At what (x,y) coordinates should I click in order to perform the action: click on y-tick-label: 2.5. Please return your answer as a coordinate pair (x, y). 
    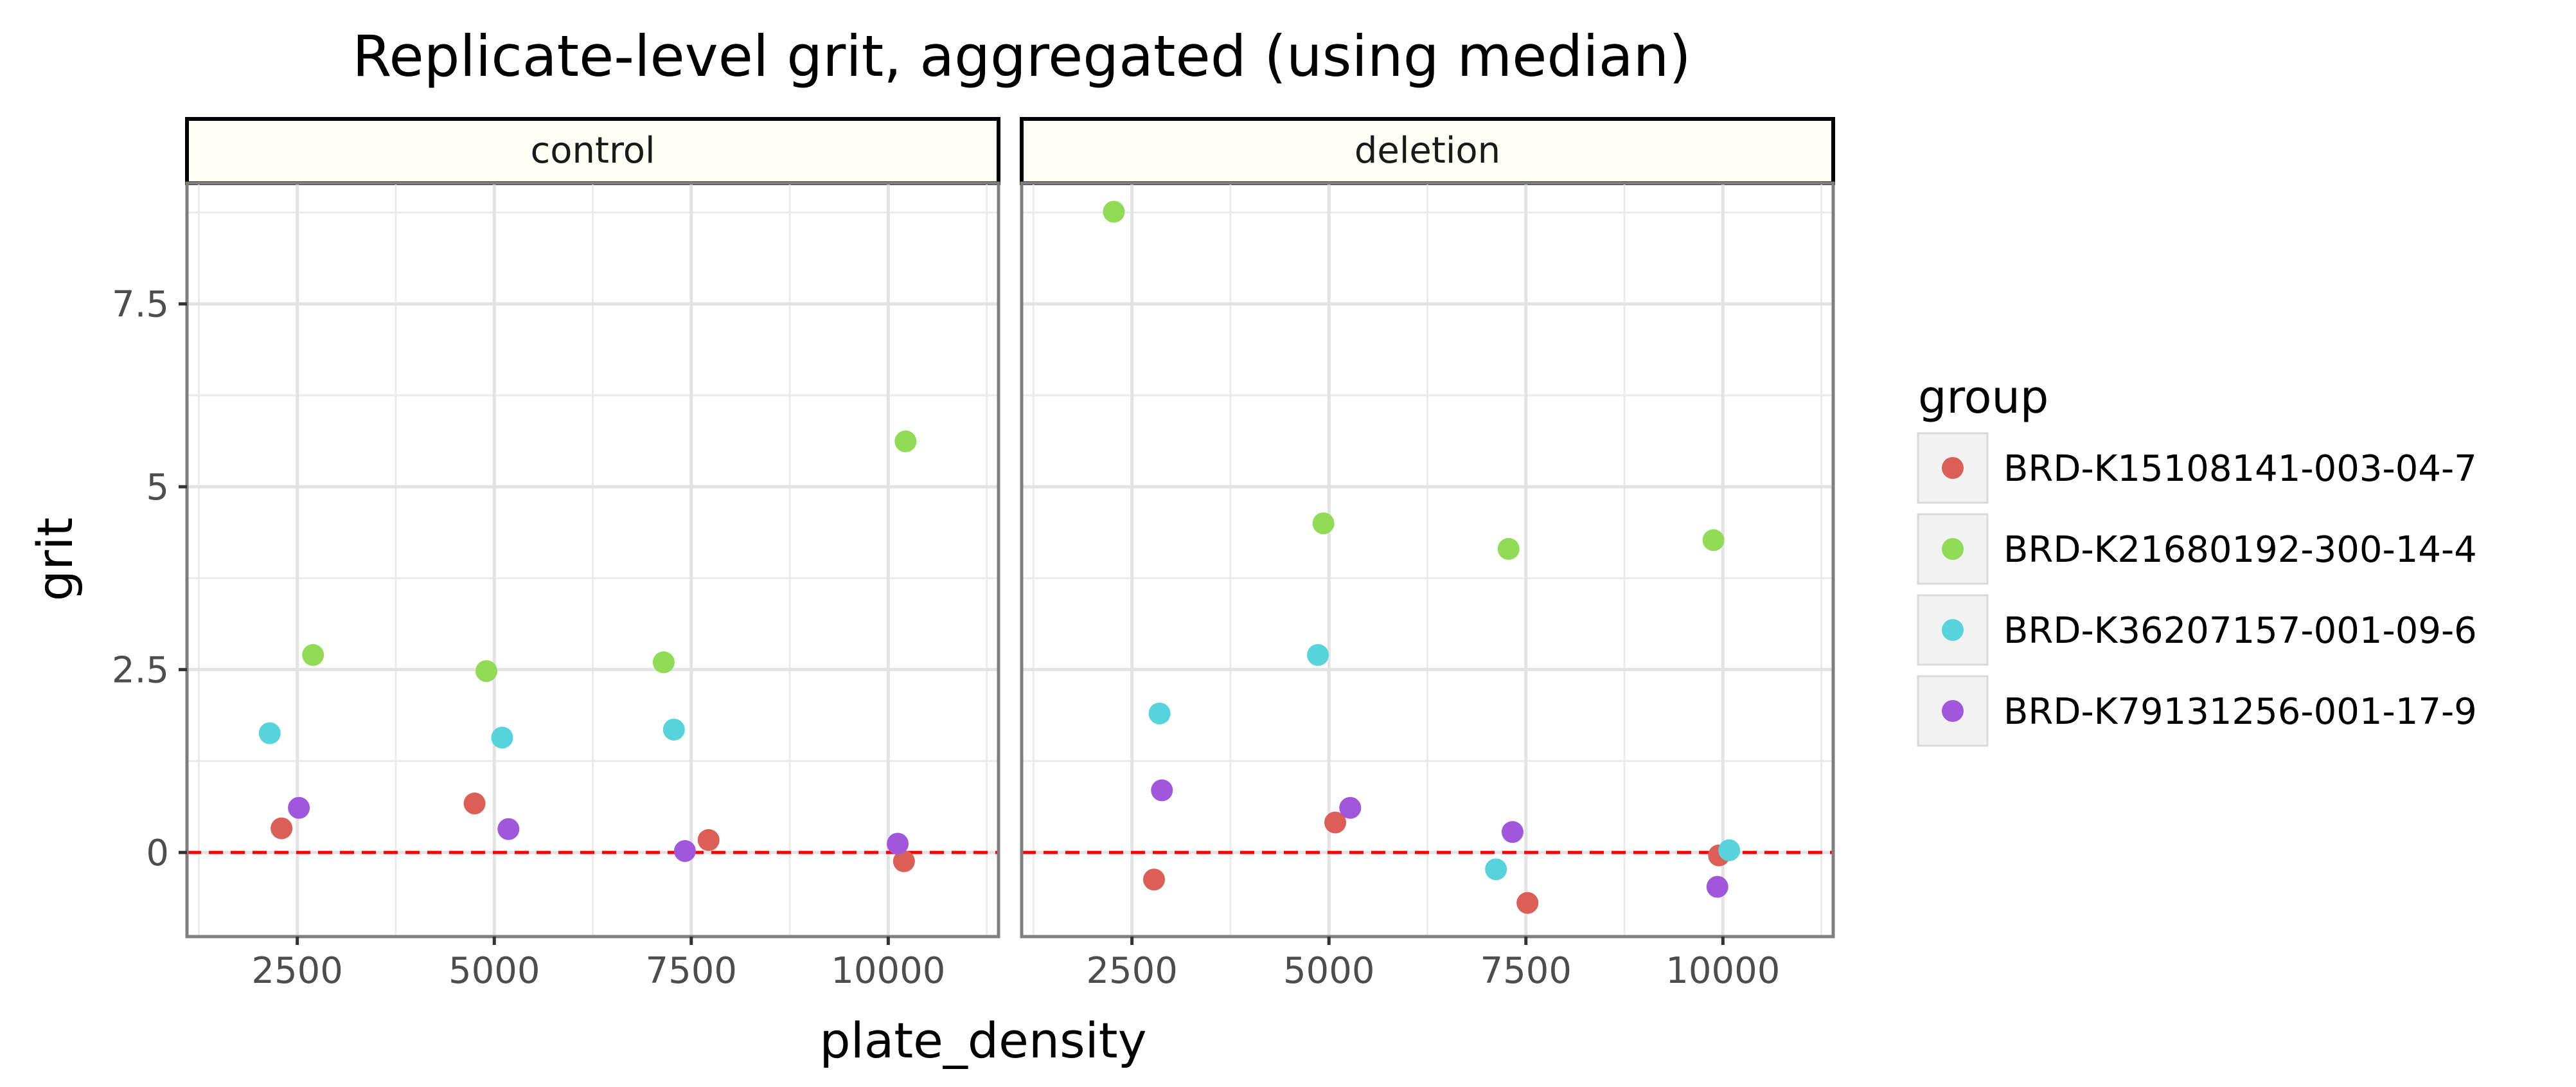
    Looking at the image, I should click on (141, 671).